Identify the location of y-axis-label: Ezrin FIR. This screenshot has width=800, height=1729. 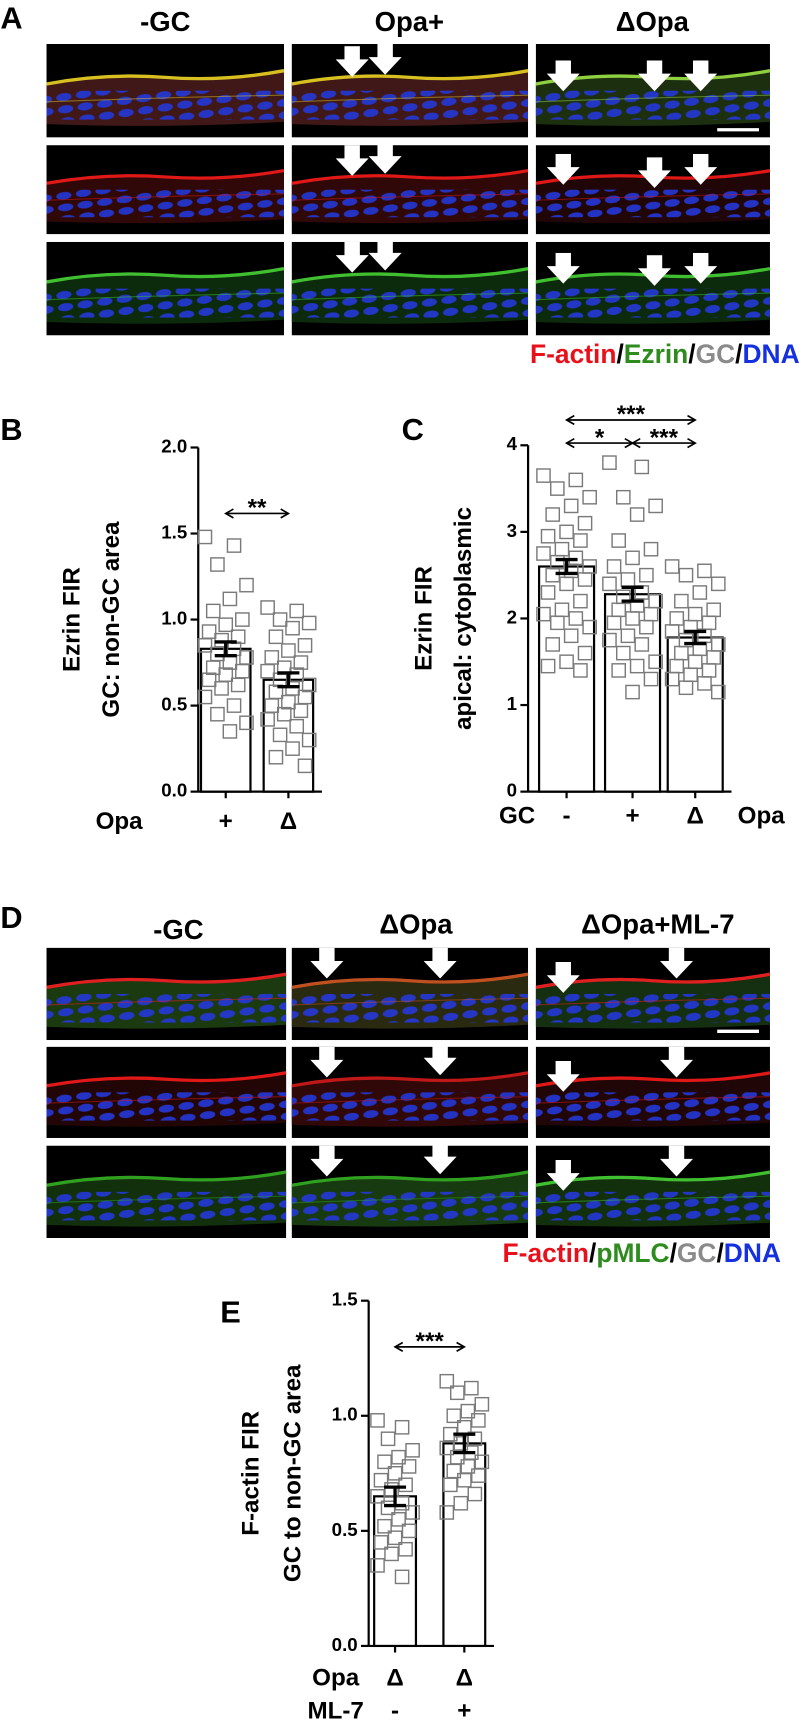
(423, 618).